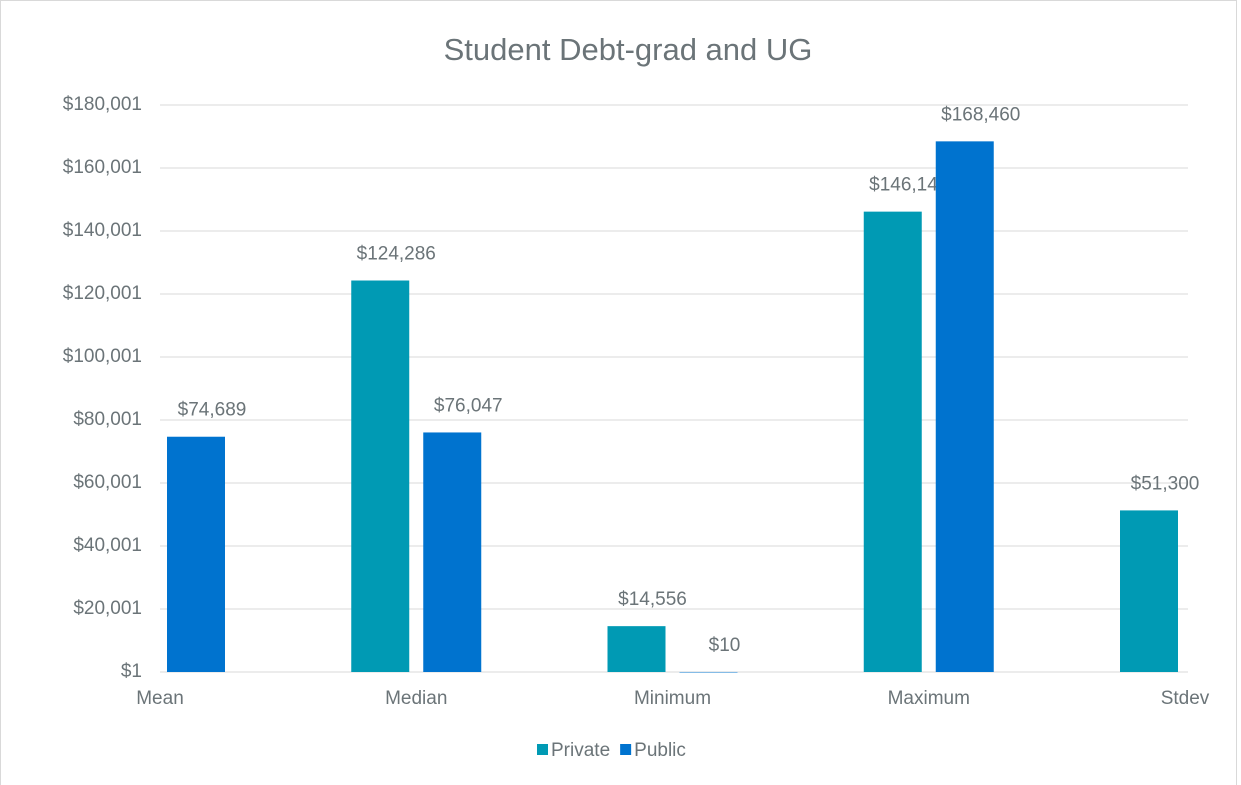 This screenshot has height=785, width=1241. I want to click on y-tick-label: $40,001, so click(107, 545).